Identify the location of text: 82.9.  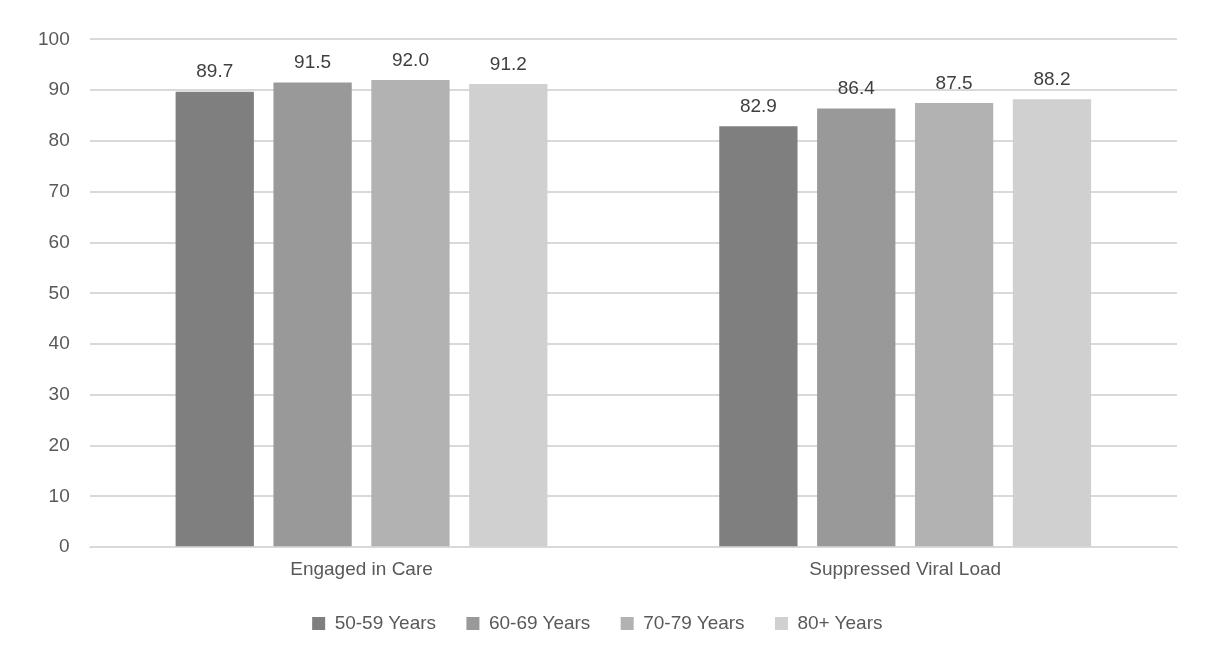
(758, 105).